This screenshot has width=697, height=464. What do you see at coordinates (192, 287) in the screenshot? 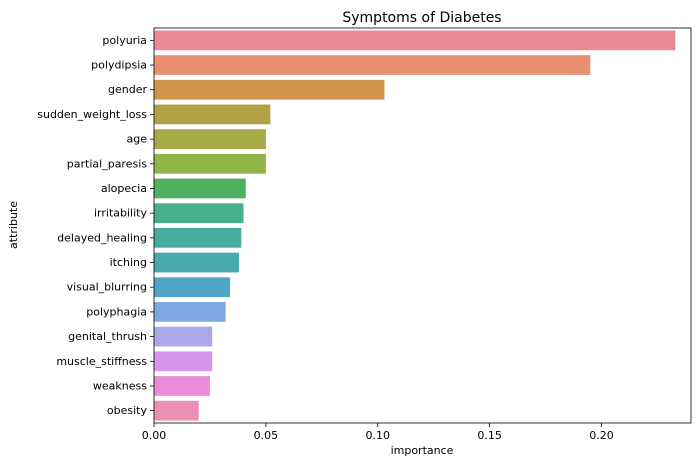
I see `bar-visual_blurring` at bounding box center [192, 287].